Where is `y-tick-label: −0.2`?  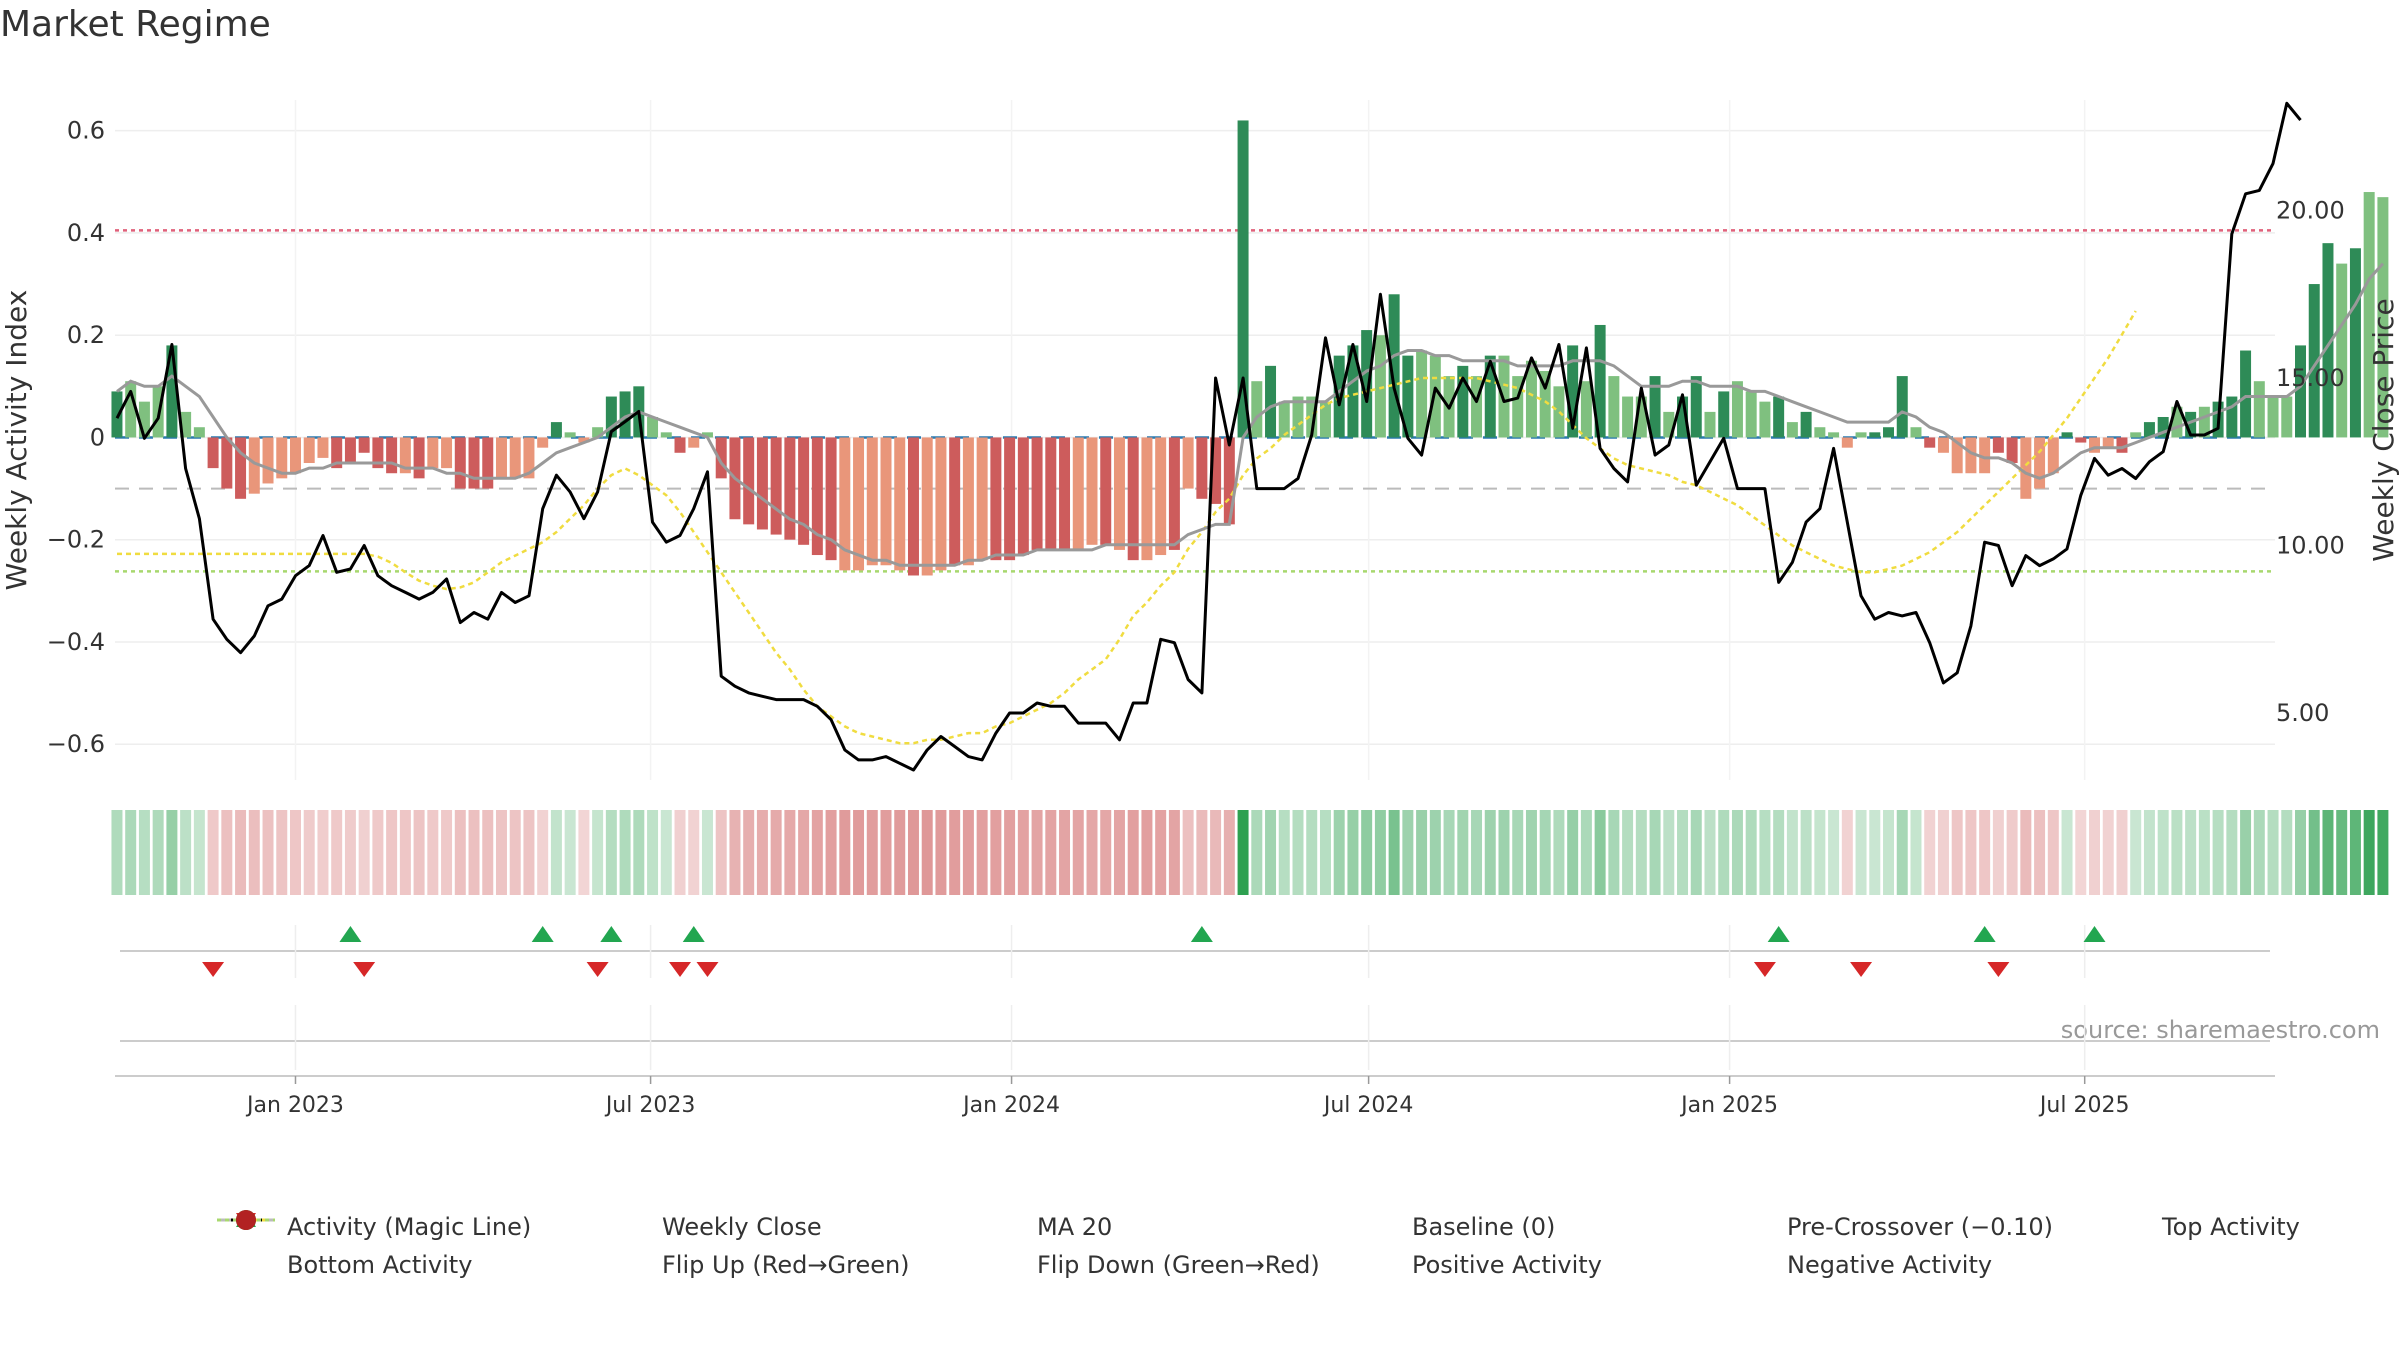
y-tick-label: −0.2 is located at coordinates (76, 540).